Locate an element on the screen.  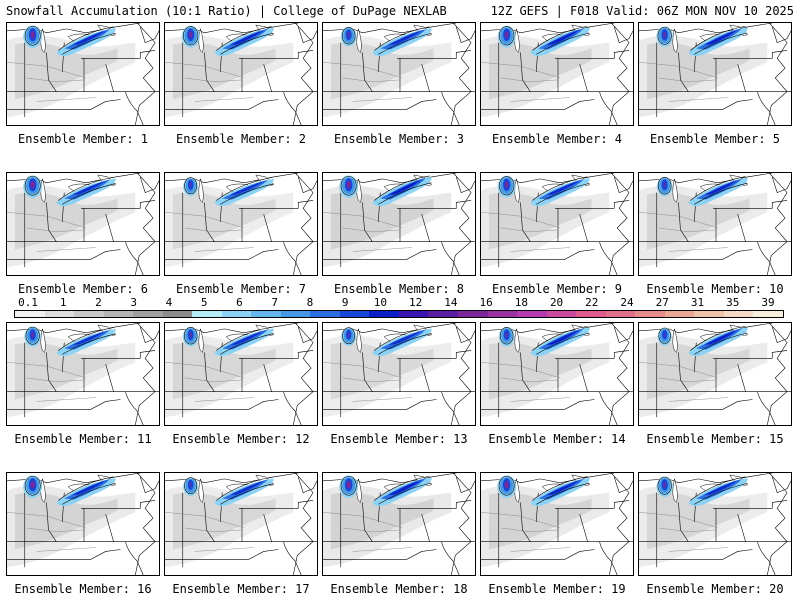
ensemble-member-label: Ensemble Member: 12 is located at coordinates (241, 439).